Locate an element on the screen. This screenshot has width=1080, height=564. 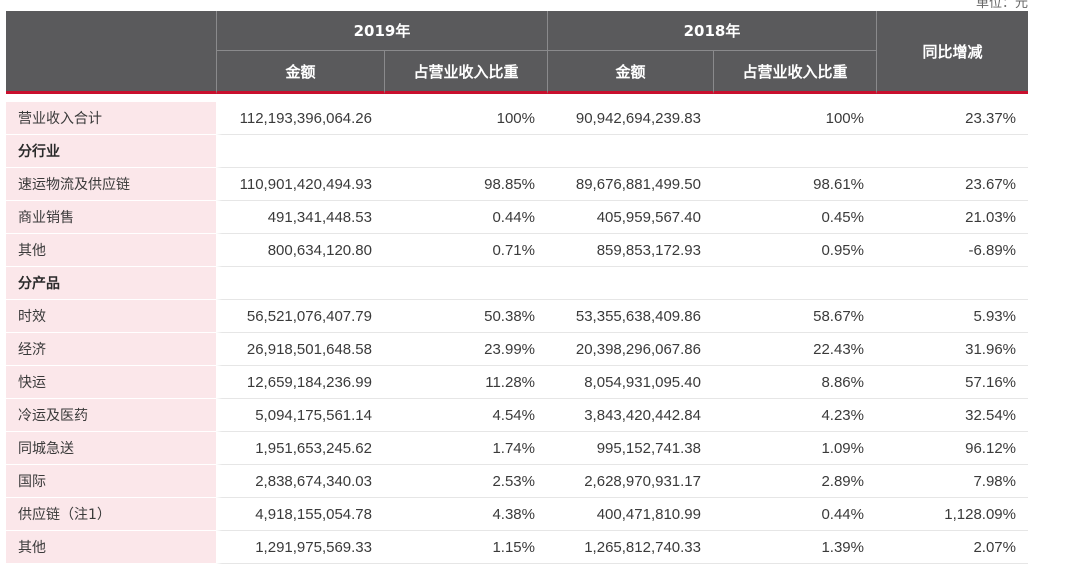
cell-s2019: 100% is located at coordinates (465, 114).